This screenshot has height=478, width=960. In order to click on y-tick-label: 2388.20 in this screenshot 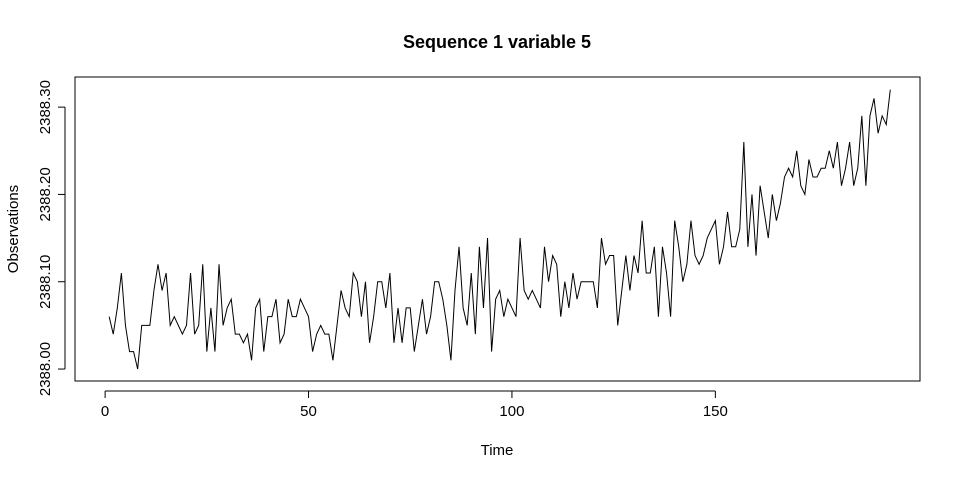, I will do `click(45, 194)`.